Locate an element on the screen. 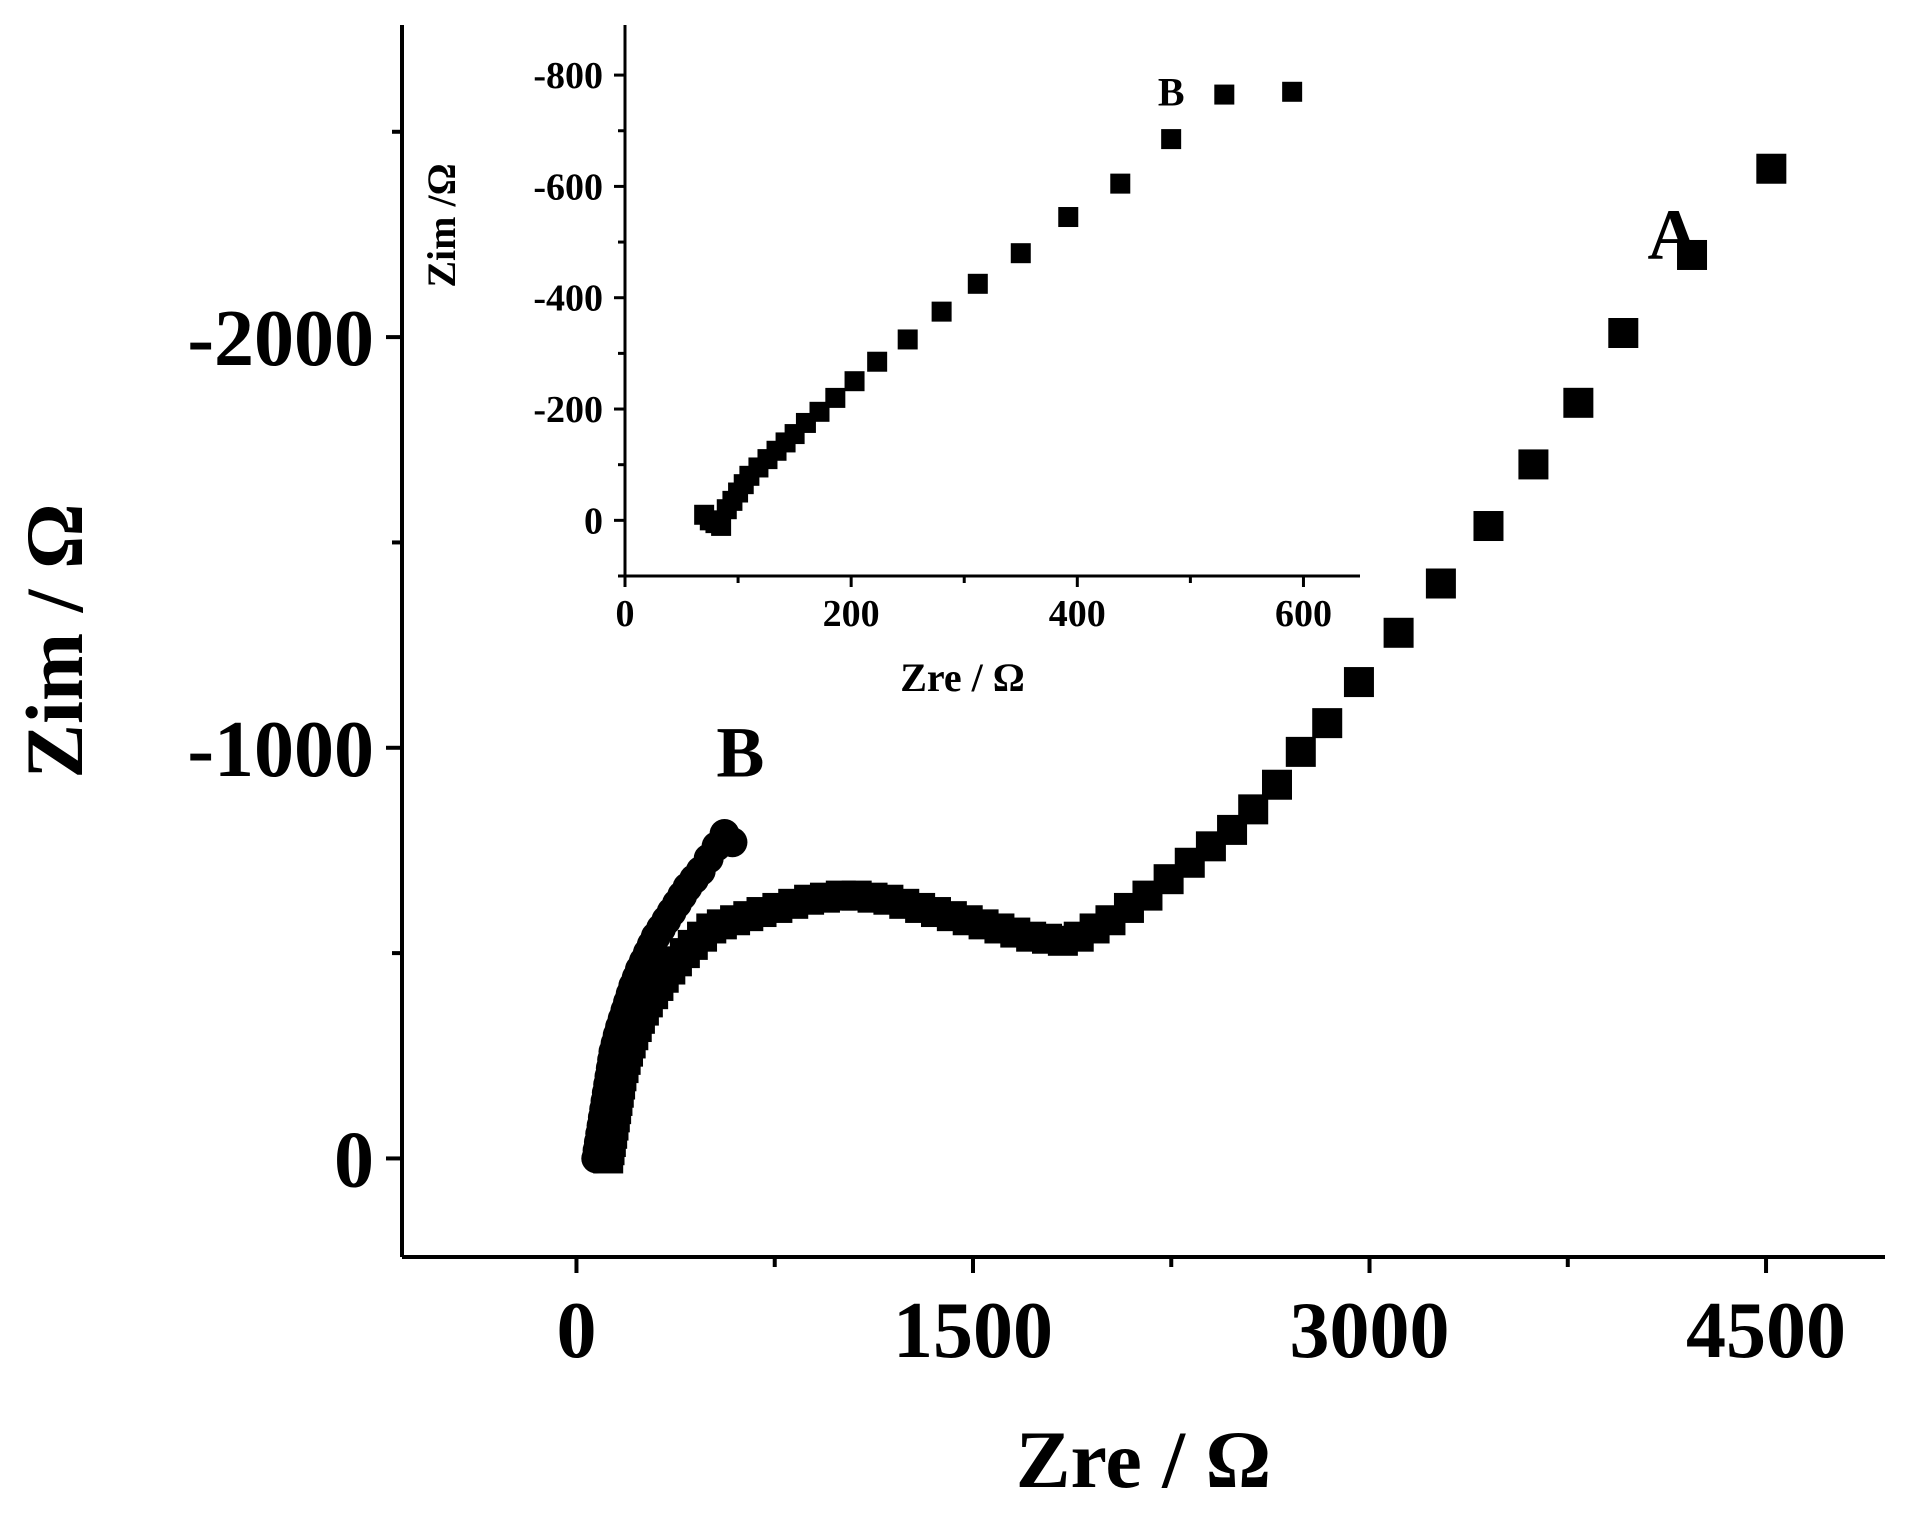 Image resolution: width=1926 pixels, height=1536 pixels. series-square is located at coordinates (998, 308).